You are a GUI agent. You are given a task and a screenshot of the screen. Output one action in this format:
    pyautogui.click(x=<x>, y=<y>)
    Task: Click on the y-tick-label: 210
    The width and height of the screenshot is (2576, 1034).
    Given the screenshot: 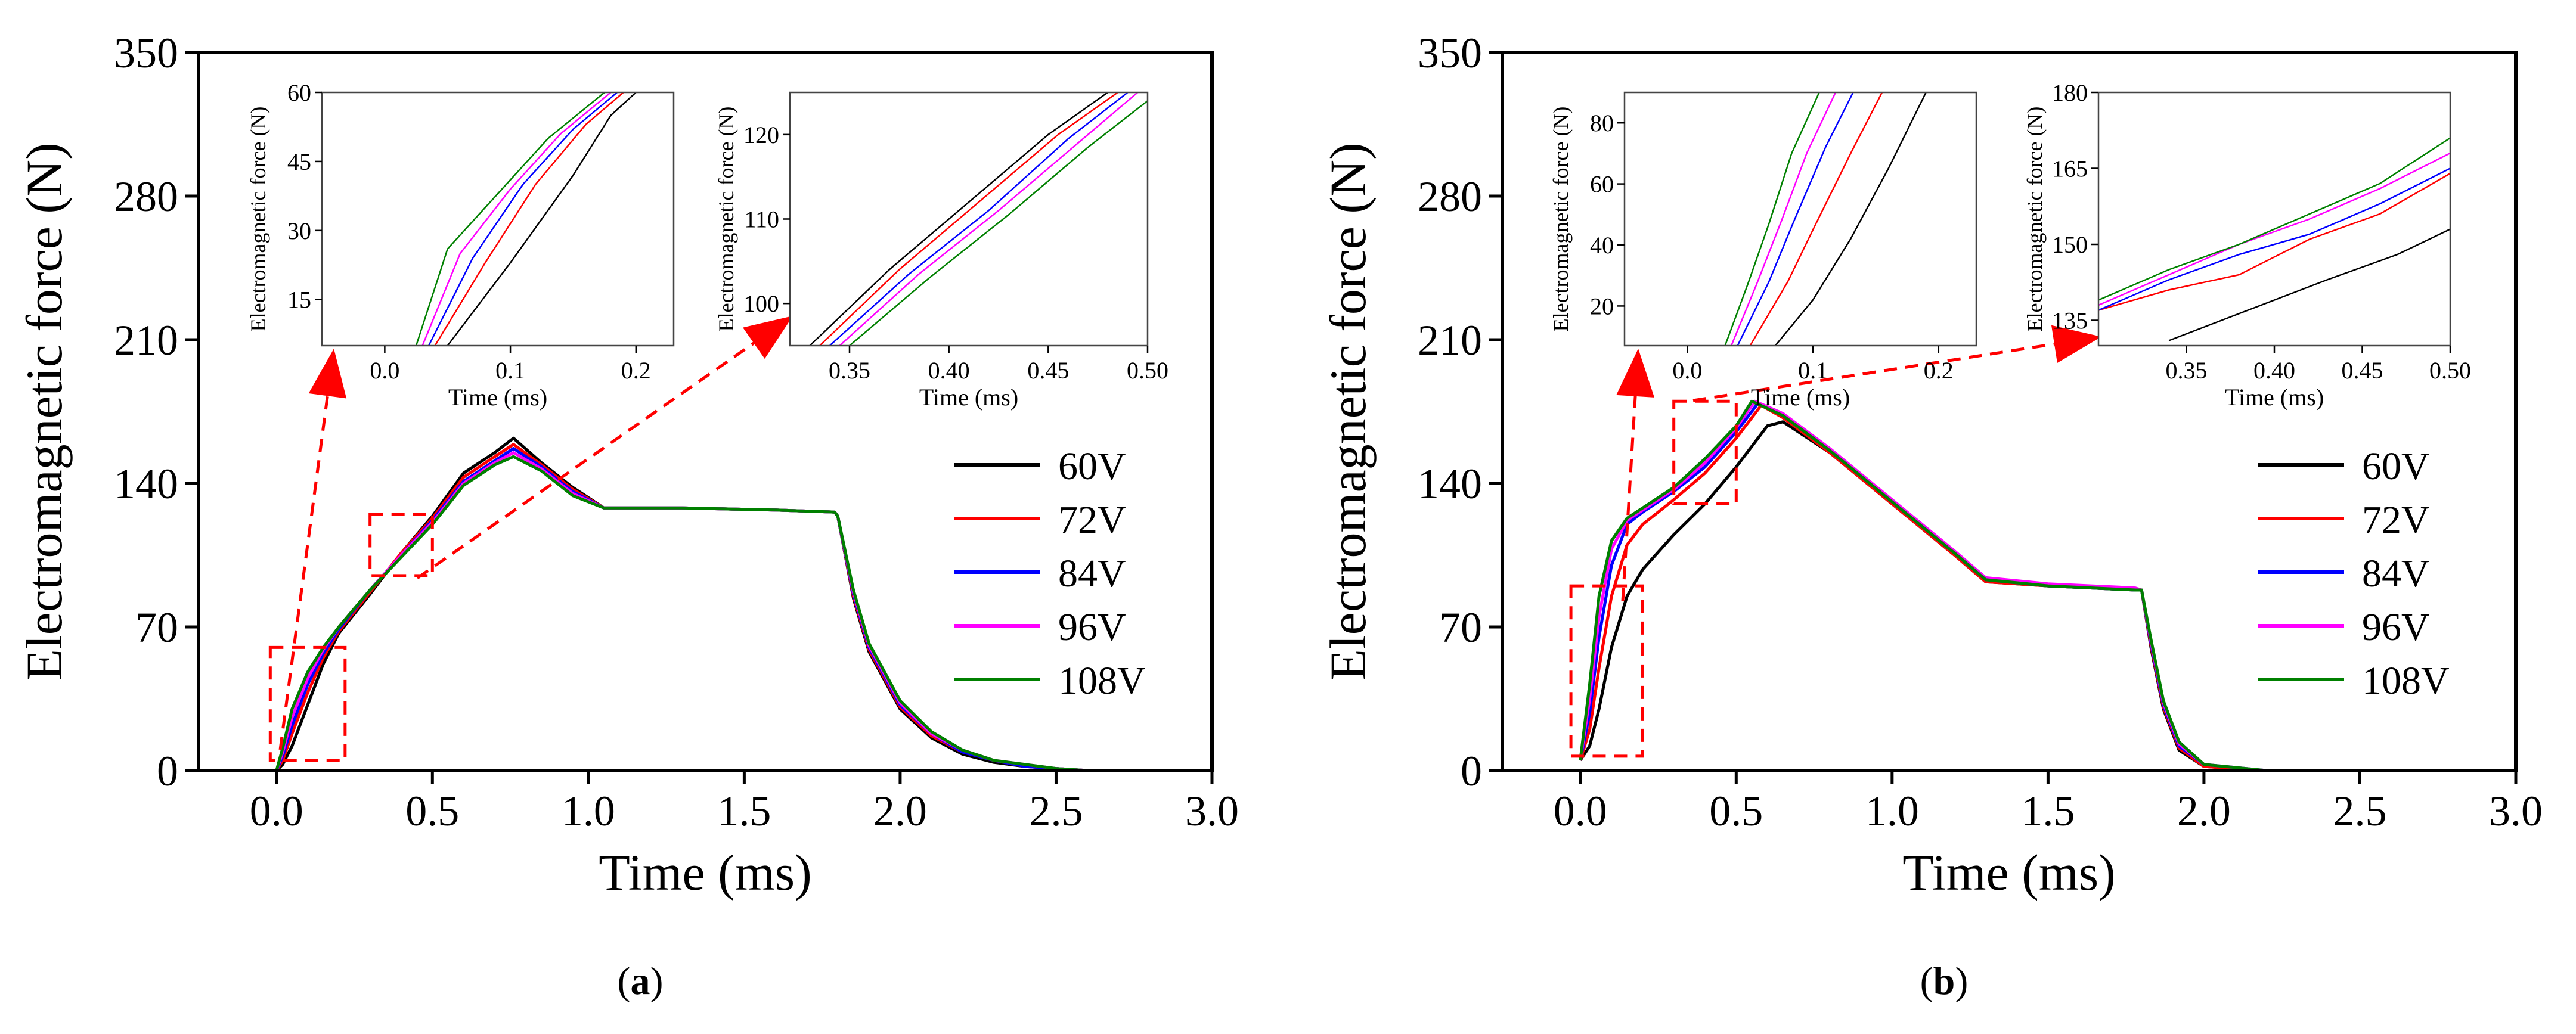 What is the action you would take?
    pyautogui.click(x=1450, y=340)
    